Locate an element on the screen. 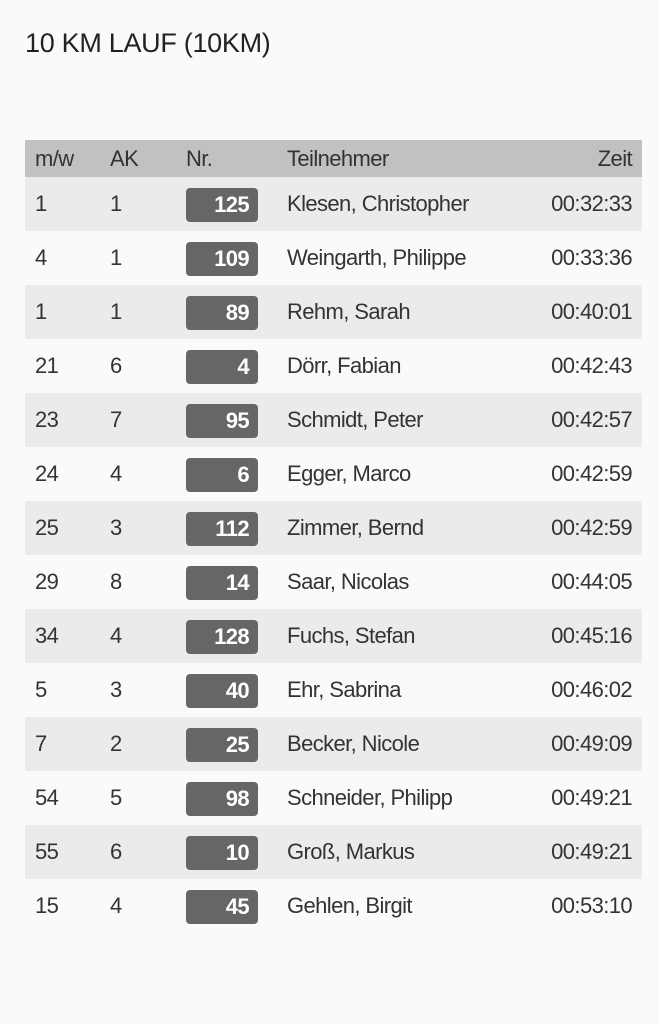 The height and width of the screenshot is (1024, 659). bib-number-badge: 95 is located at coordinates (222, 421).